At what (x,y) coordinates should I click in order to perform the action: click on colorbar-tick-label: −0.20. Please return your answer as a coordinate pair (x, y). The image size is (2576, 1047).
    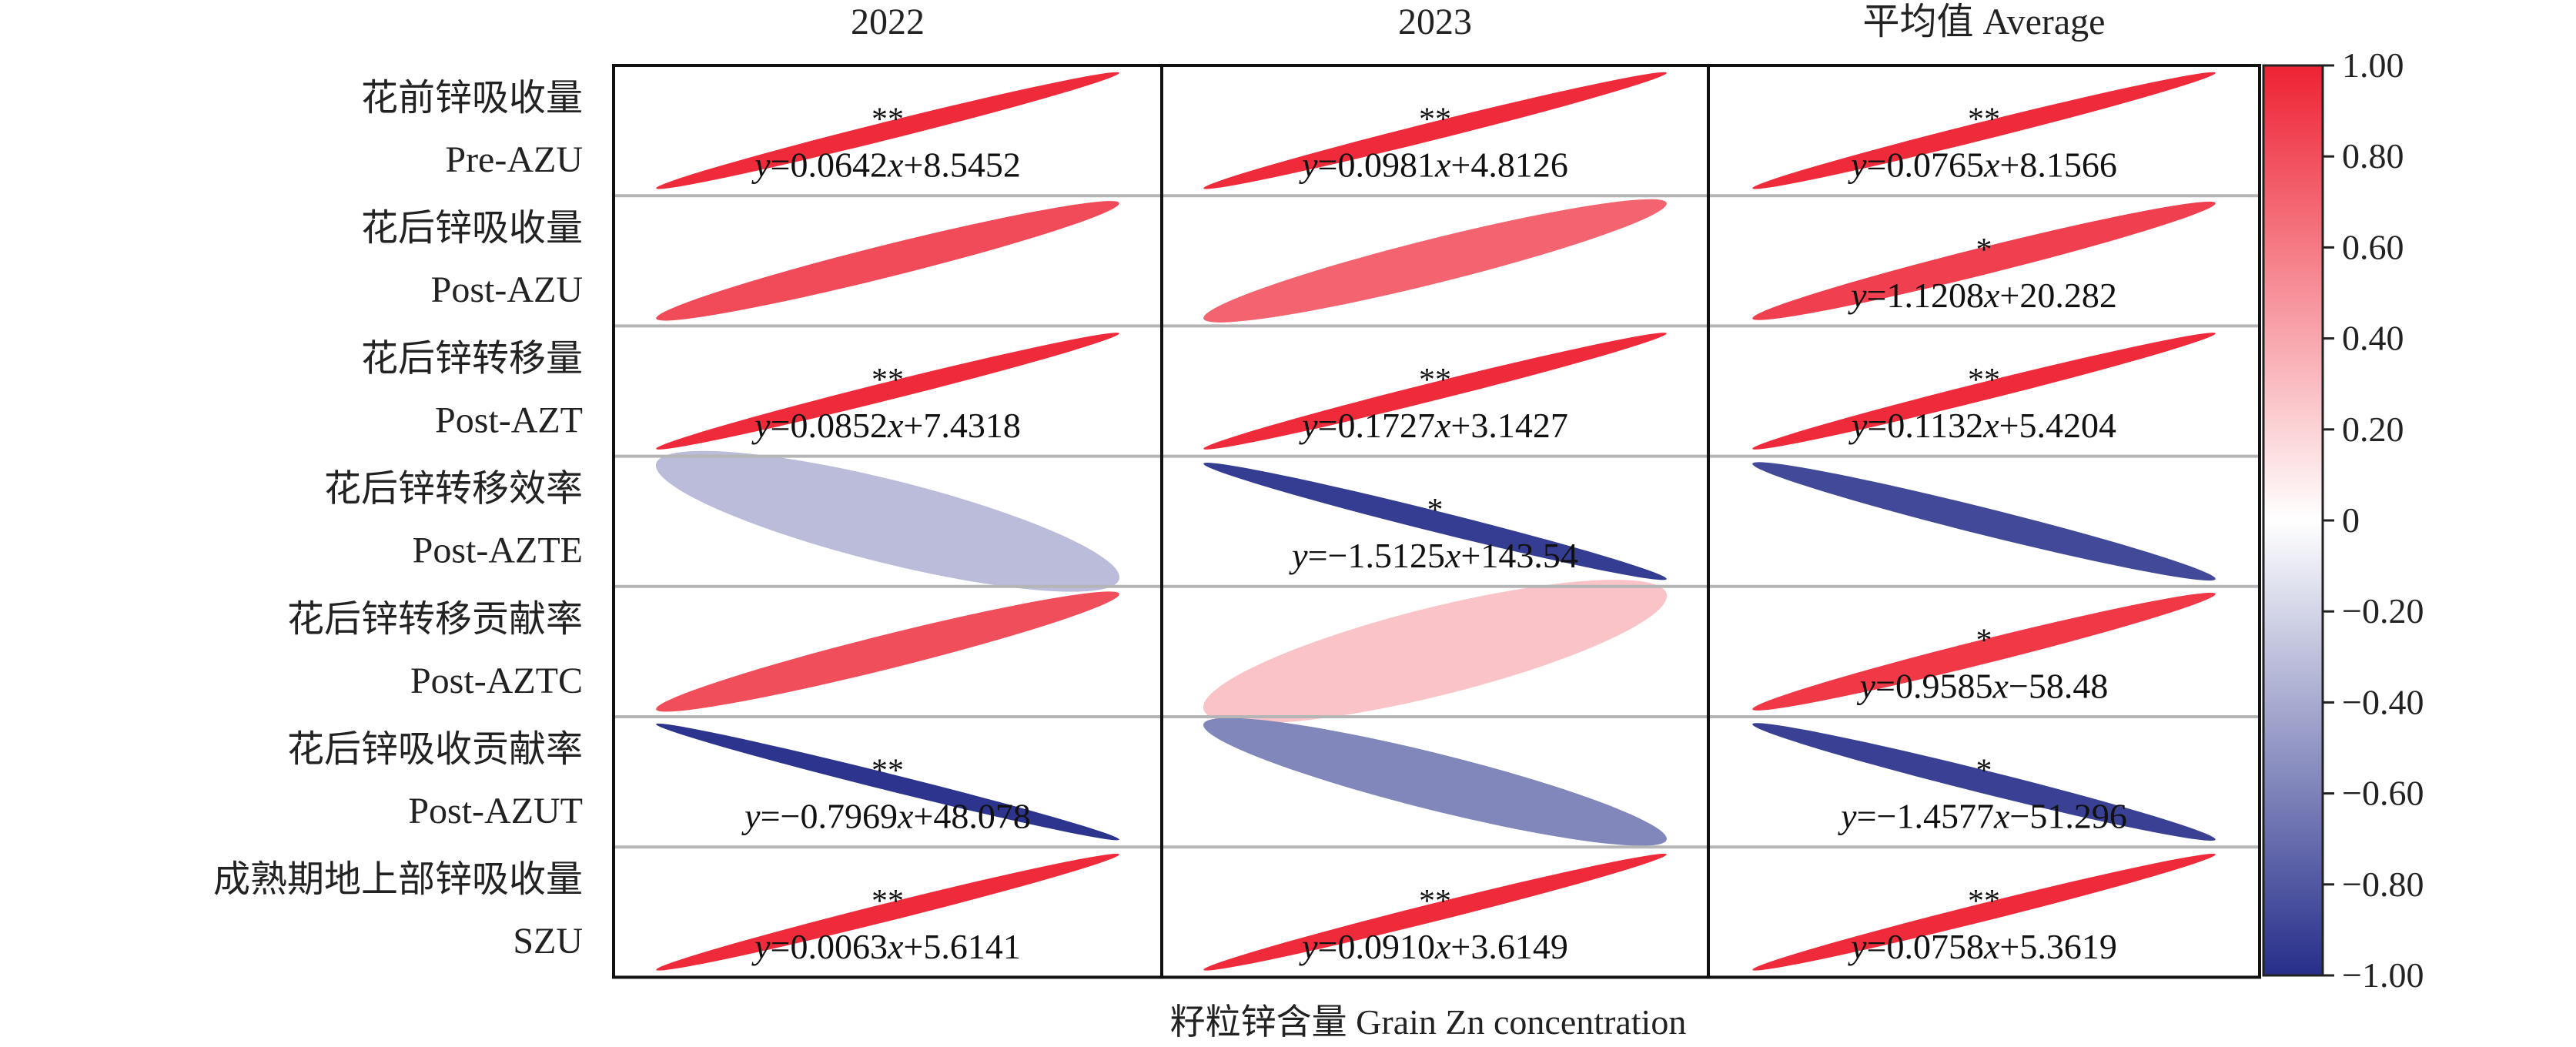
    Looking at the image, I should click on (2383, 611).